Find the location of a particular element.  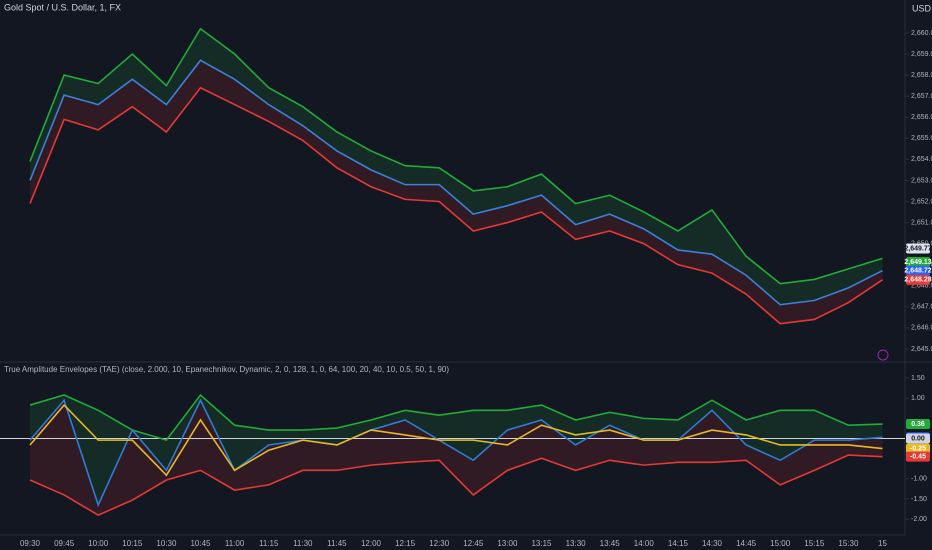

x-tick-label: 12:30 is located at coordinates (439, 543).